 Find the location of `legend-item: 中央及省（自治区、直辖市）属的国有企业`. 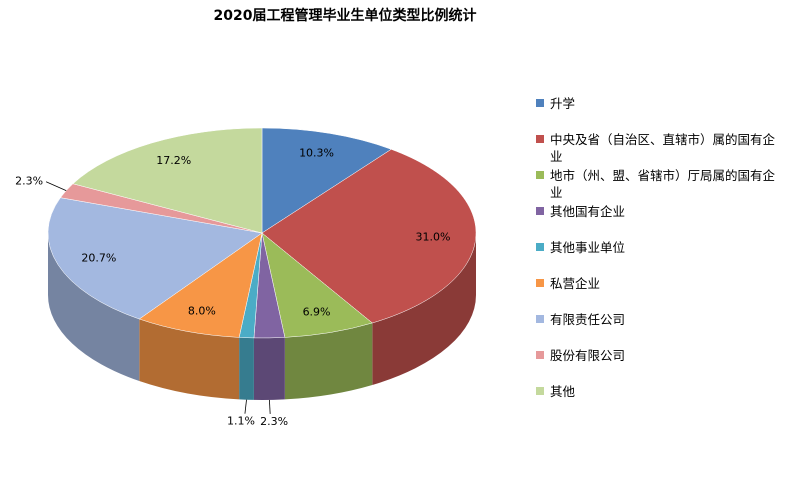

legend-item: 中央及省（自治区、直辖市）属的国有企业 is located at coordinates (661, 148).